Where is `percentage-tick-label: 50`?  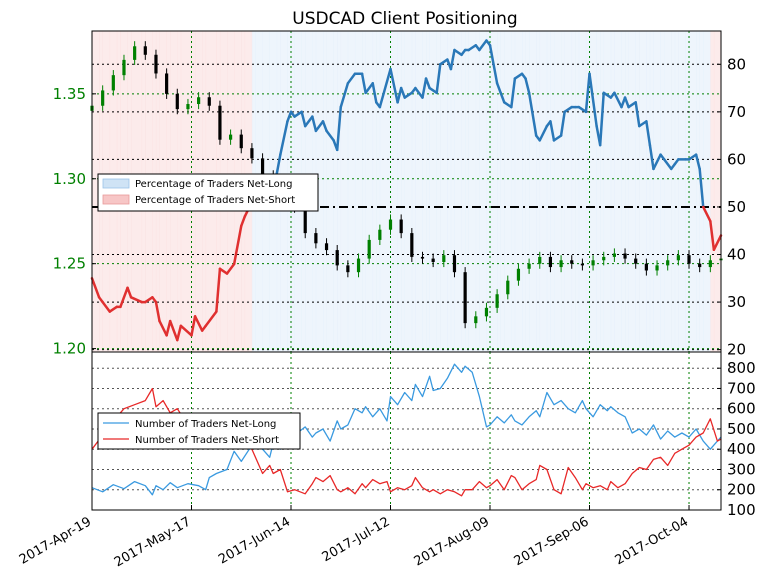
percentage-tick-label: 50 is located at coordinates (736, 207).